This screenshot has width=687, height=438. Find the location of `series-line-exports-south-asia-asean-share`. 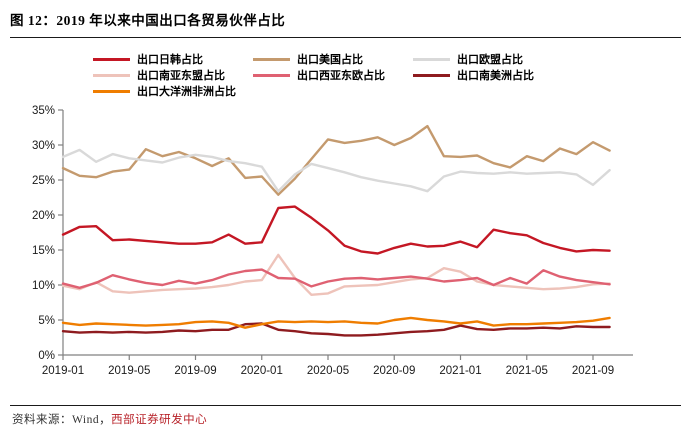

series-line-exports-south-asia-asean-share is located at coordinates (336, 274).